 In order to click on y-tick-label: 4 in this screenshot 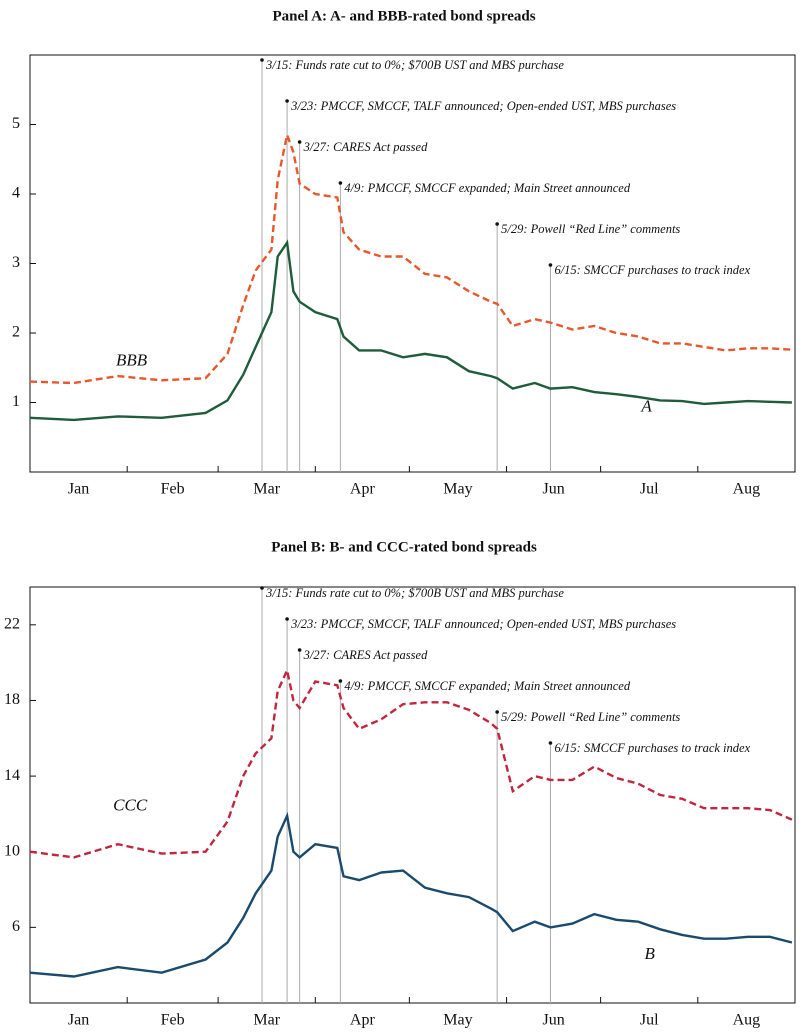, I will do `click(16, 193)`.